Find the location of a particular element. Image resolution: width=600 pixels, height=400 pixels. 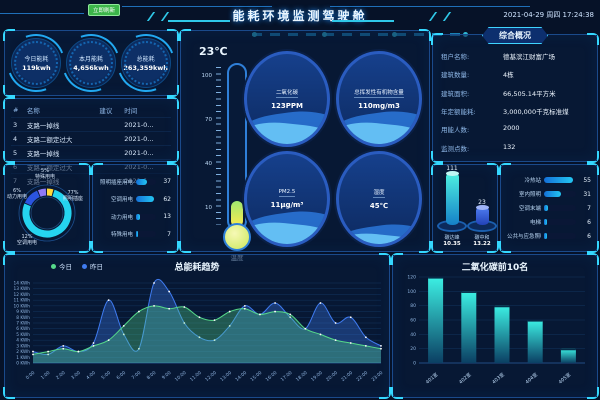

bar-label: 空调用电 is located at coordinates (121, 200).